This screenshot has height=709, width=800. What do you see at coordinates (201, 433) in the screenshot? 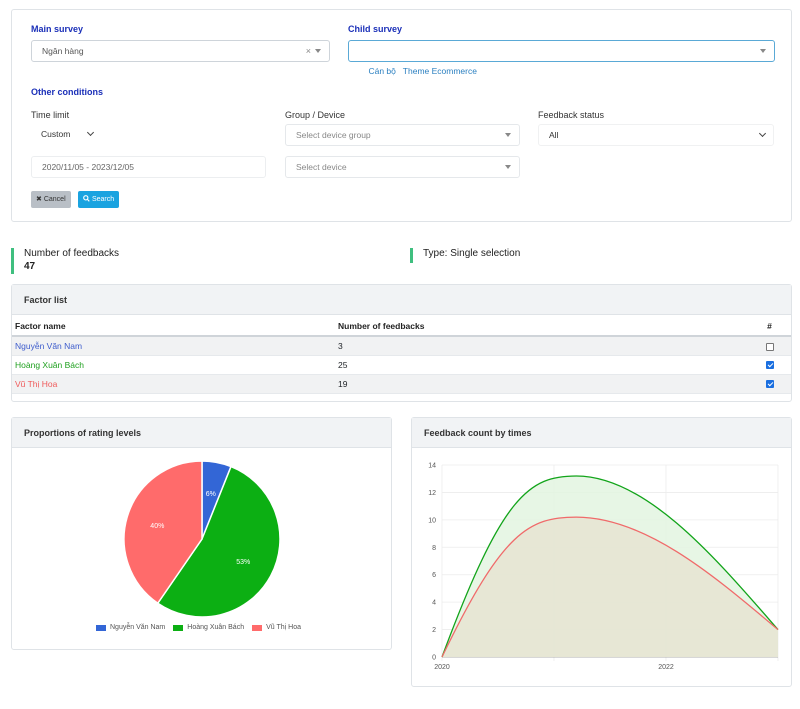
I see `pie-chart-title: Proportions of rating levels` at bounding box center [201, 433].